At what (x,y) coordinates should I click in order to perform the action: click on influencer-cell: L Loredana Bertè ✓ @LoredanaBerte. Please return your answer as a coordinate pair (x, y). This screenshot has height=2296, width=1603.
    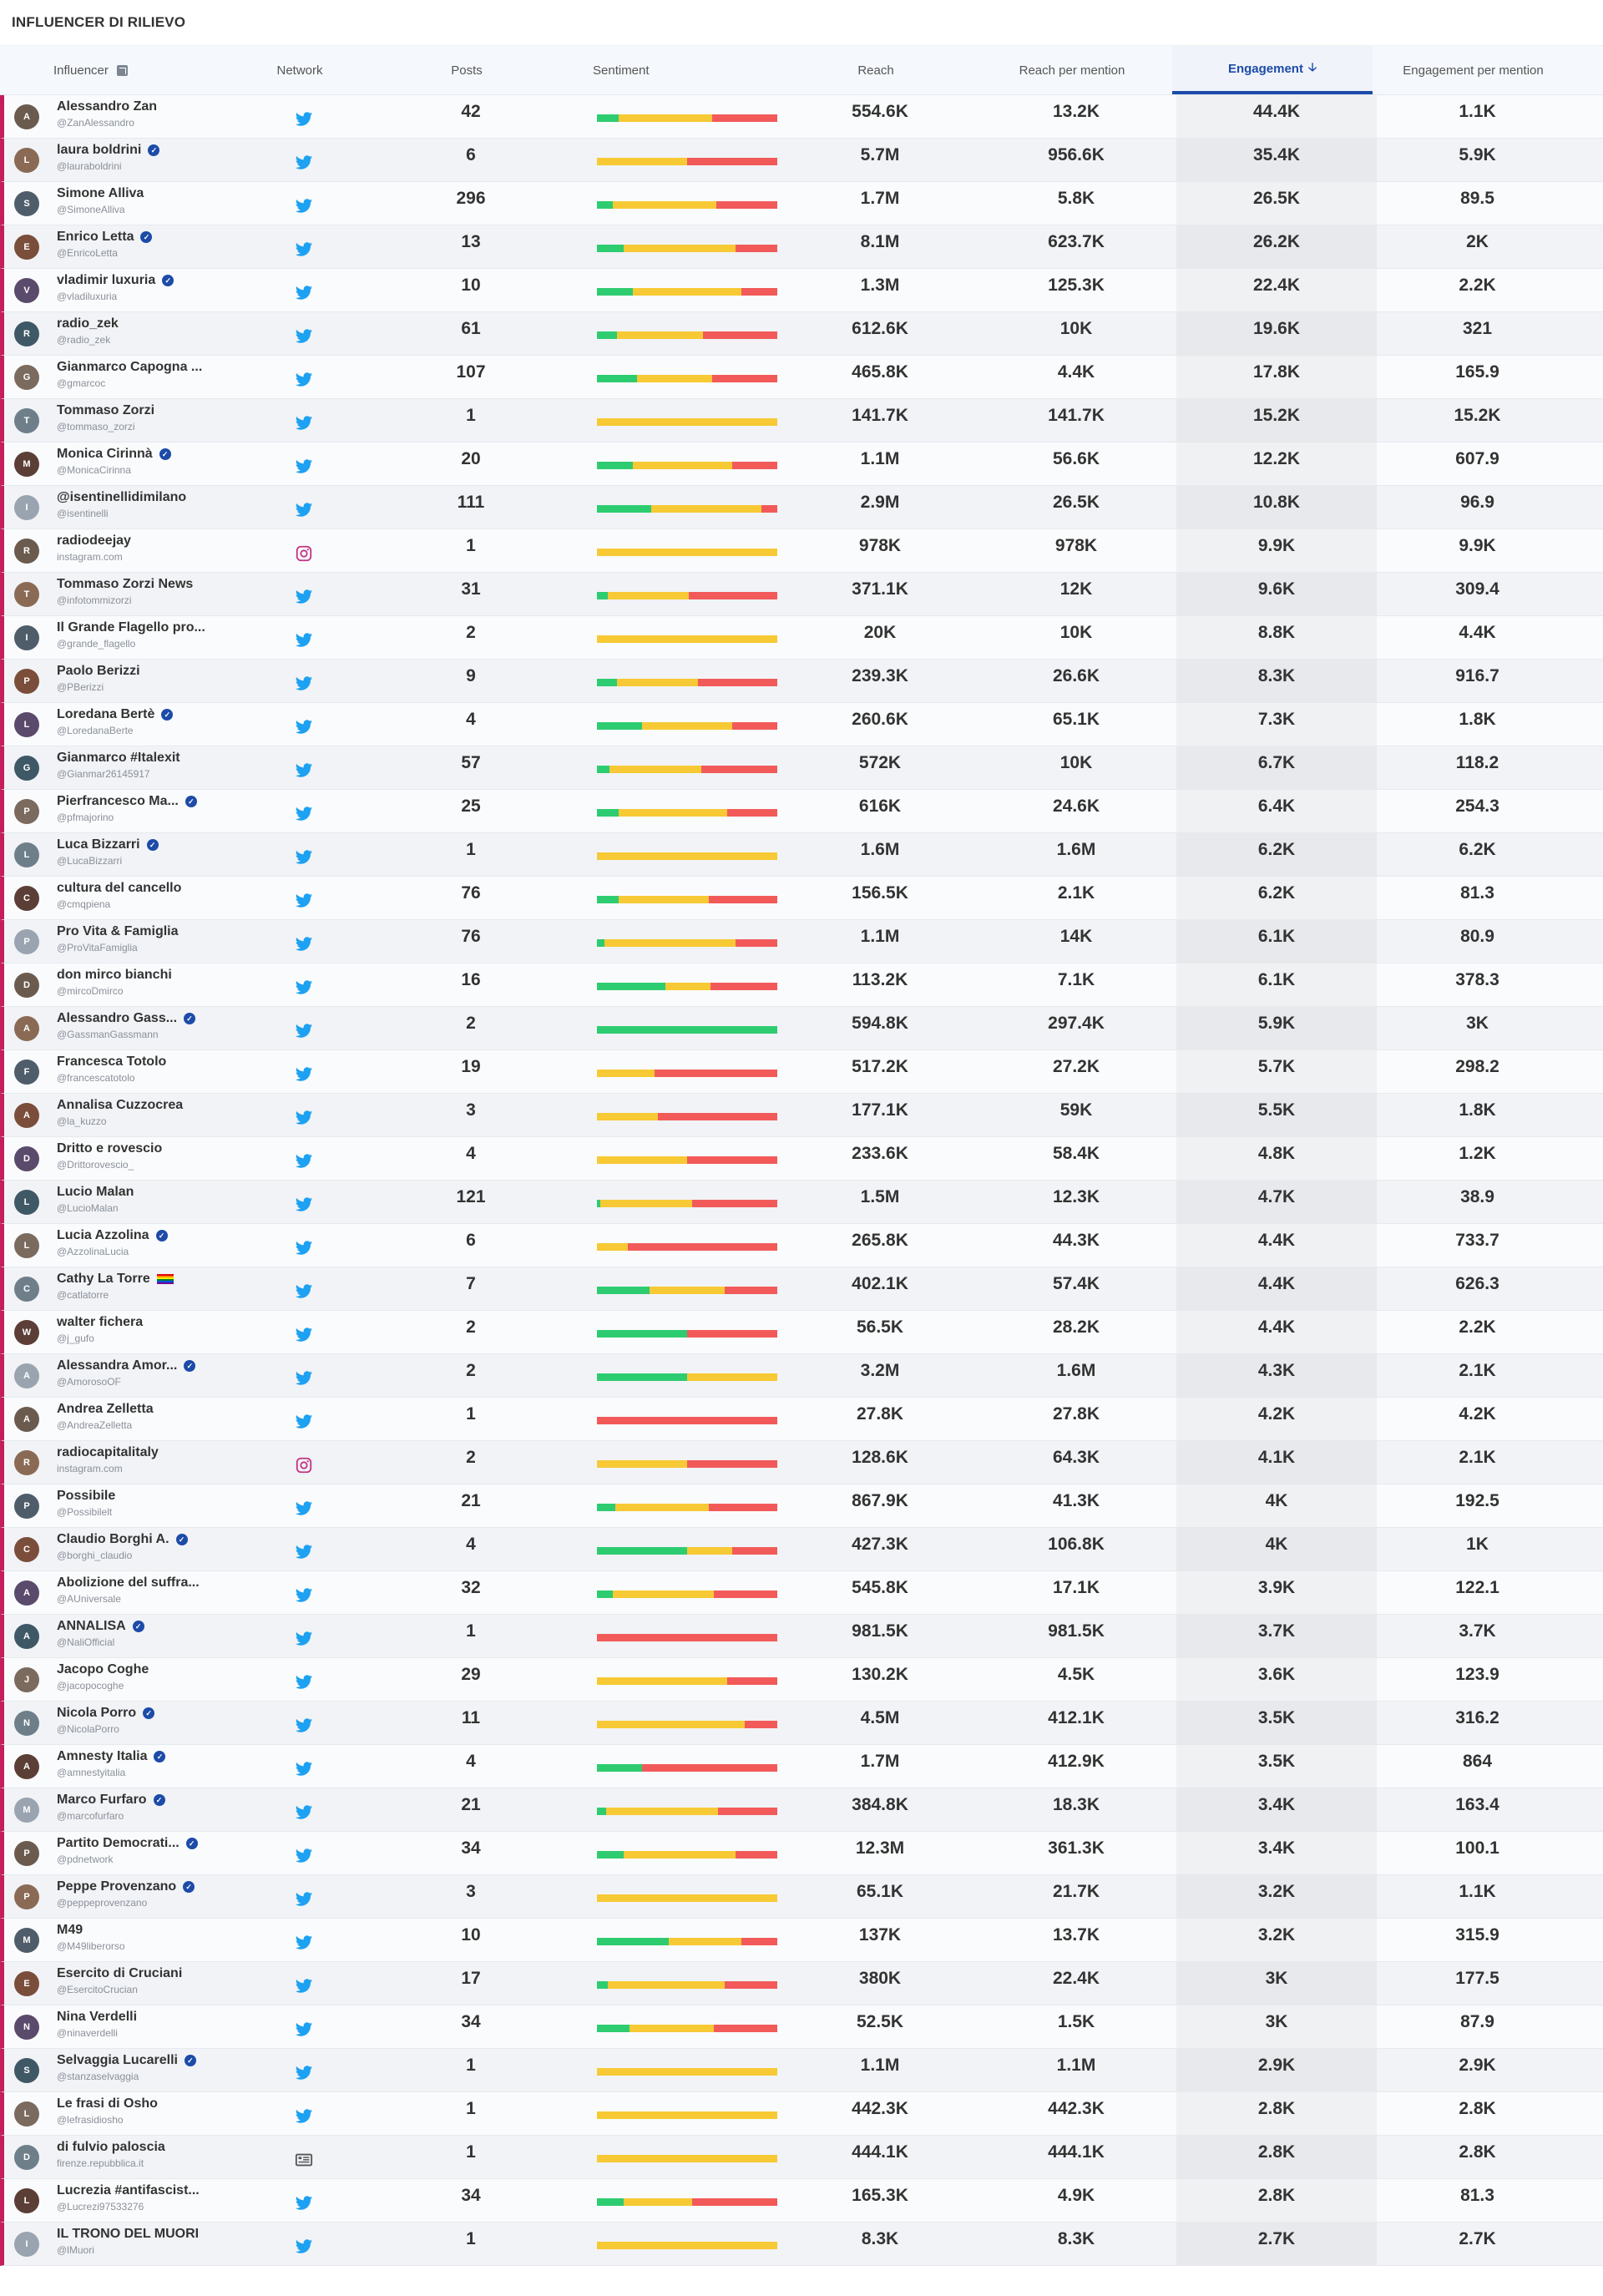
    Looking at the image, I should click on (122, 724).